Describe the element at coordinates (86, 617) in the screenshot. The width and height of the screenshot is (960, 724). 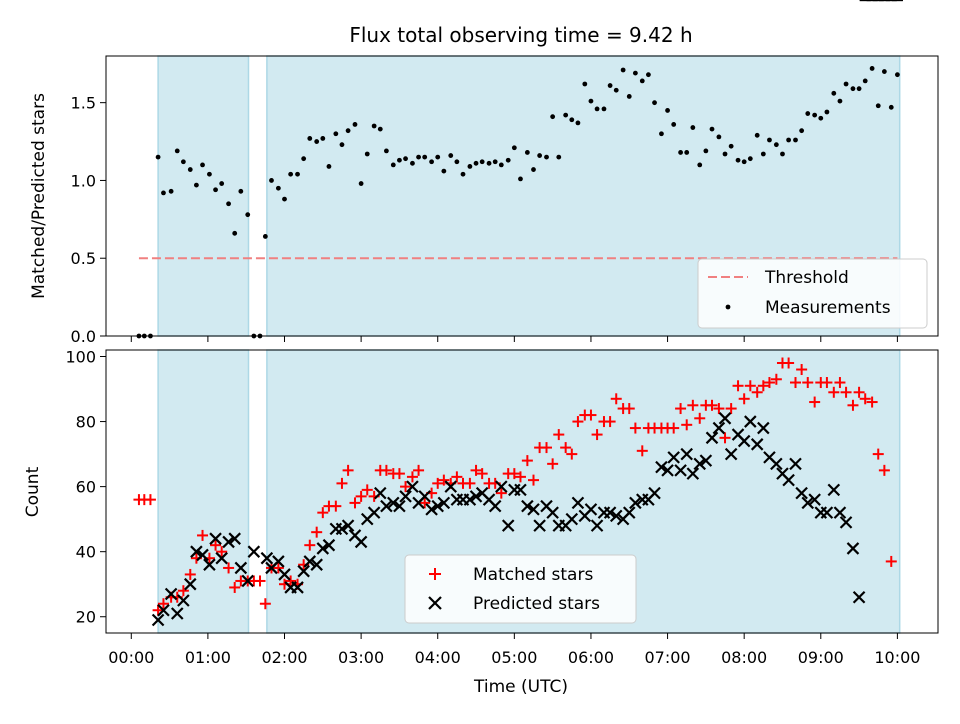
I see `bottom-y-tick-label: 20` at that location.